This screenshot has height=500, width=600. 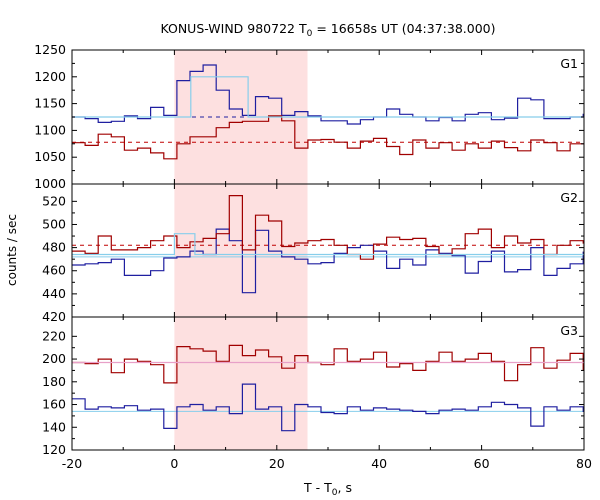 I want to click on x-axis-label: T - T0, s, so click(x=327, y=489).